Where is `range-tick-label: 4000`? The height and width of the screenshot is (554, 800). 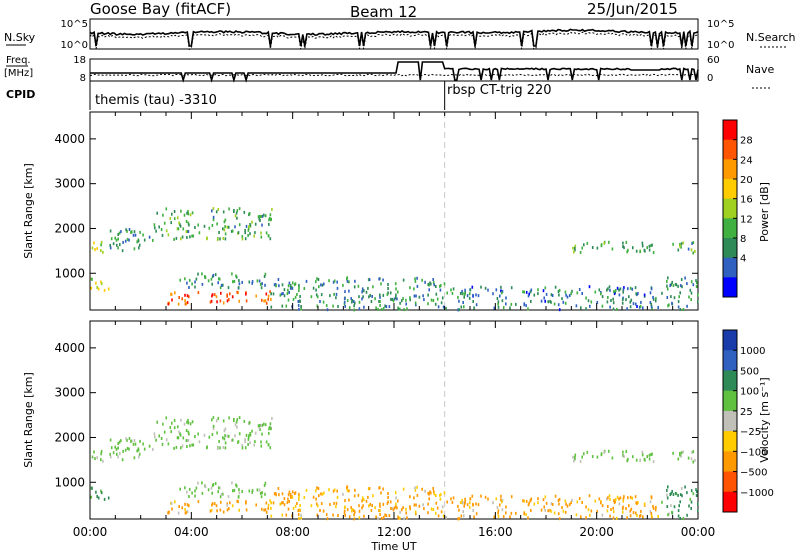 range-tick-label: 4000 is located at coordinates (69, 139).